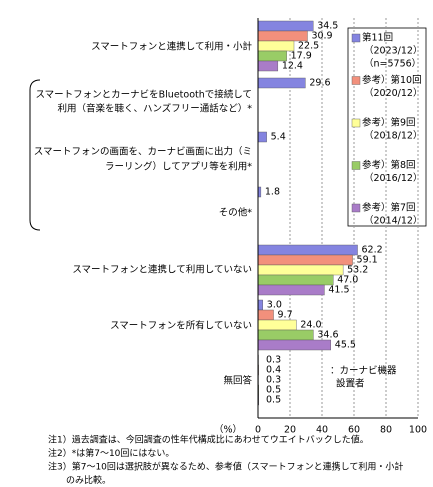 The height and width of the screenshot is (487, 433). What do you see at coordinates (111, 453) in the screenshot?
I see `note: 注2）*は第7～10回にはない。` at bounding box center [111, 453].